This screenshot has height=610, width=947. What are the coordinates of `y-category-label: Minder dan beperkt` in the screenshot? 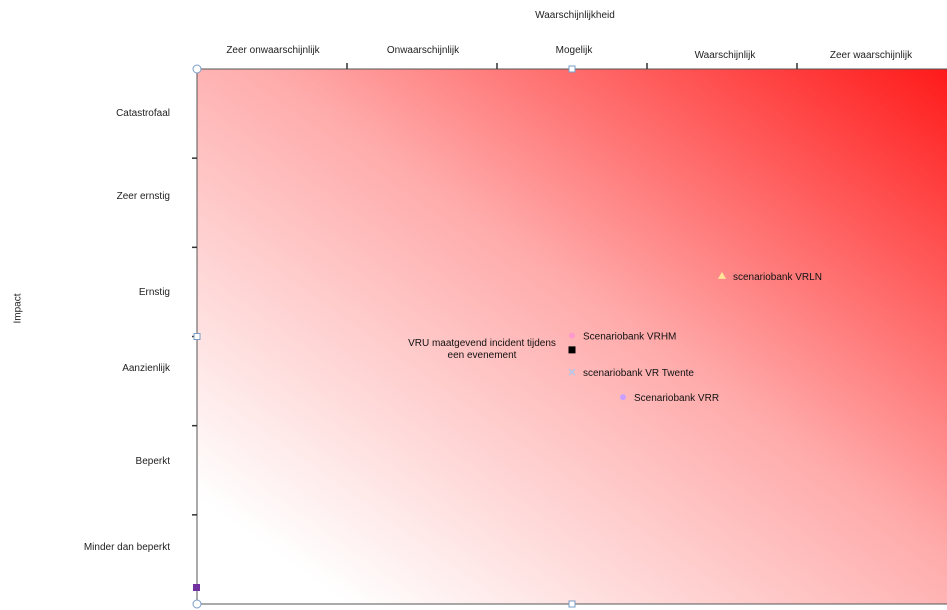 It's located at (126, 547).